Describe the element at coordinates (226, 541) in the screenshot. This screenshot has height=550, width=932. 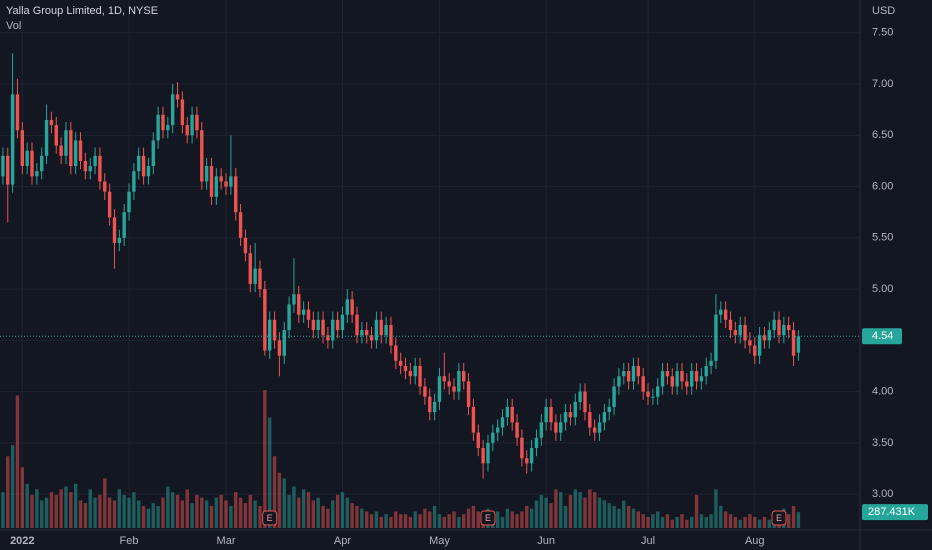
I see `x-tick-label: Mar` at that location.